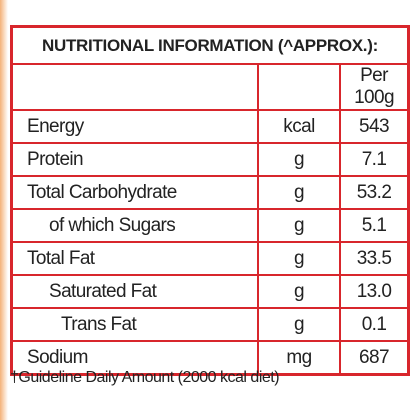 The height and width of the screenshot is (420, 420). Describe the element at coordinates (374, 291) in the screenshot. I see `amount: 13.0` at that location.